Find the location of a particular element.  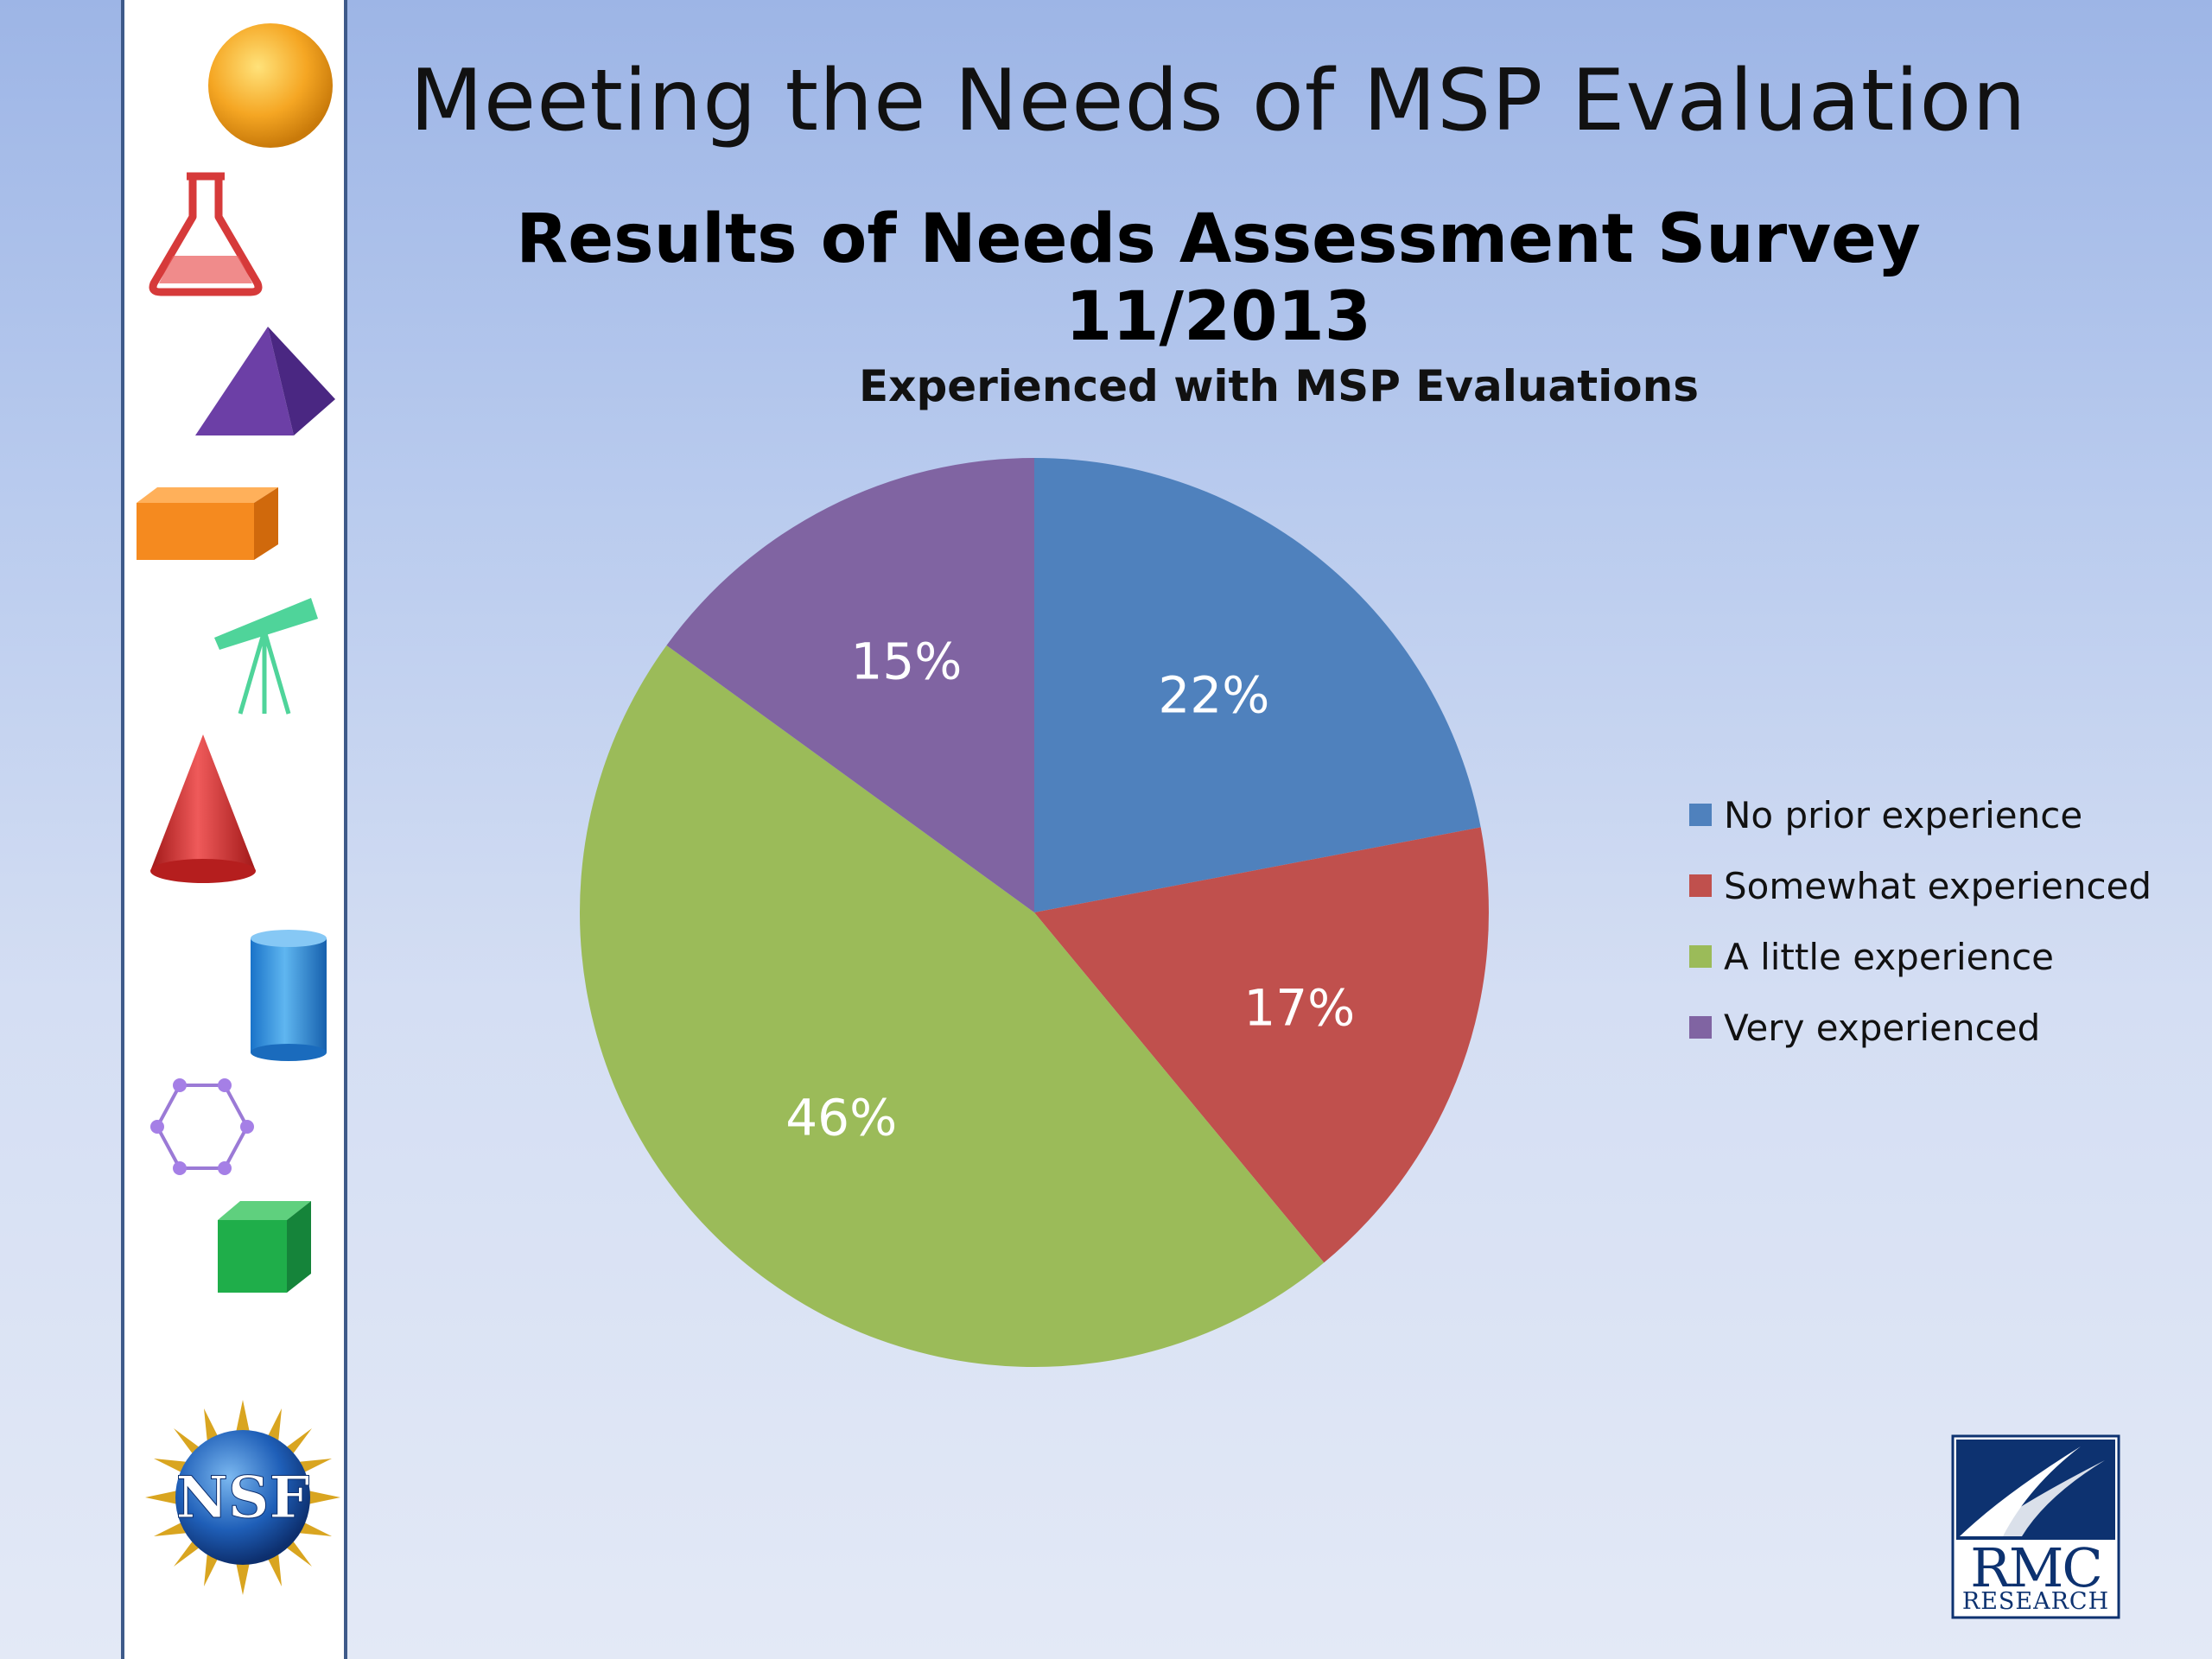

legend-item: No prior experience is located at coordinates (1920, 814).